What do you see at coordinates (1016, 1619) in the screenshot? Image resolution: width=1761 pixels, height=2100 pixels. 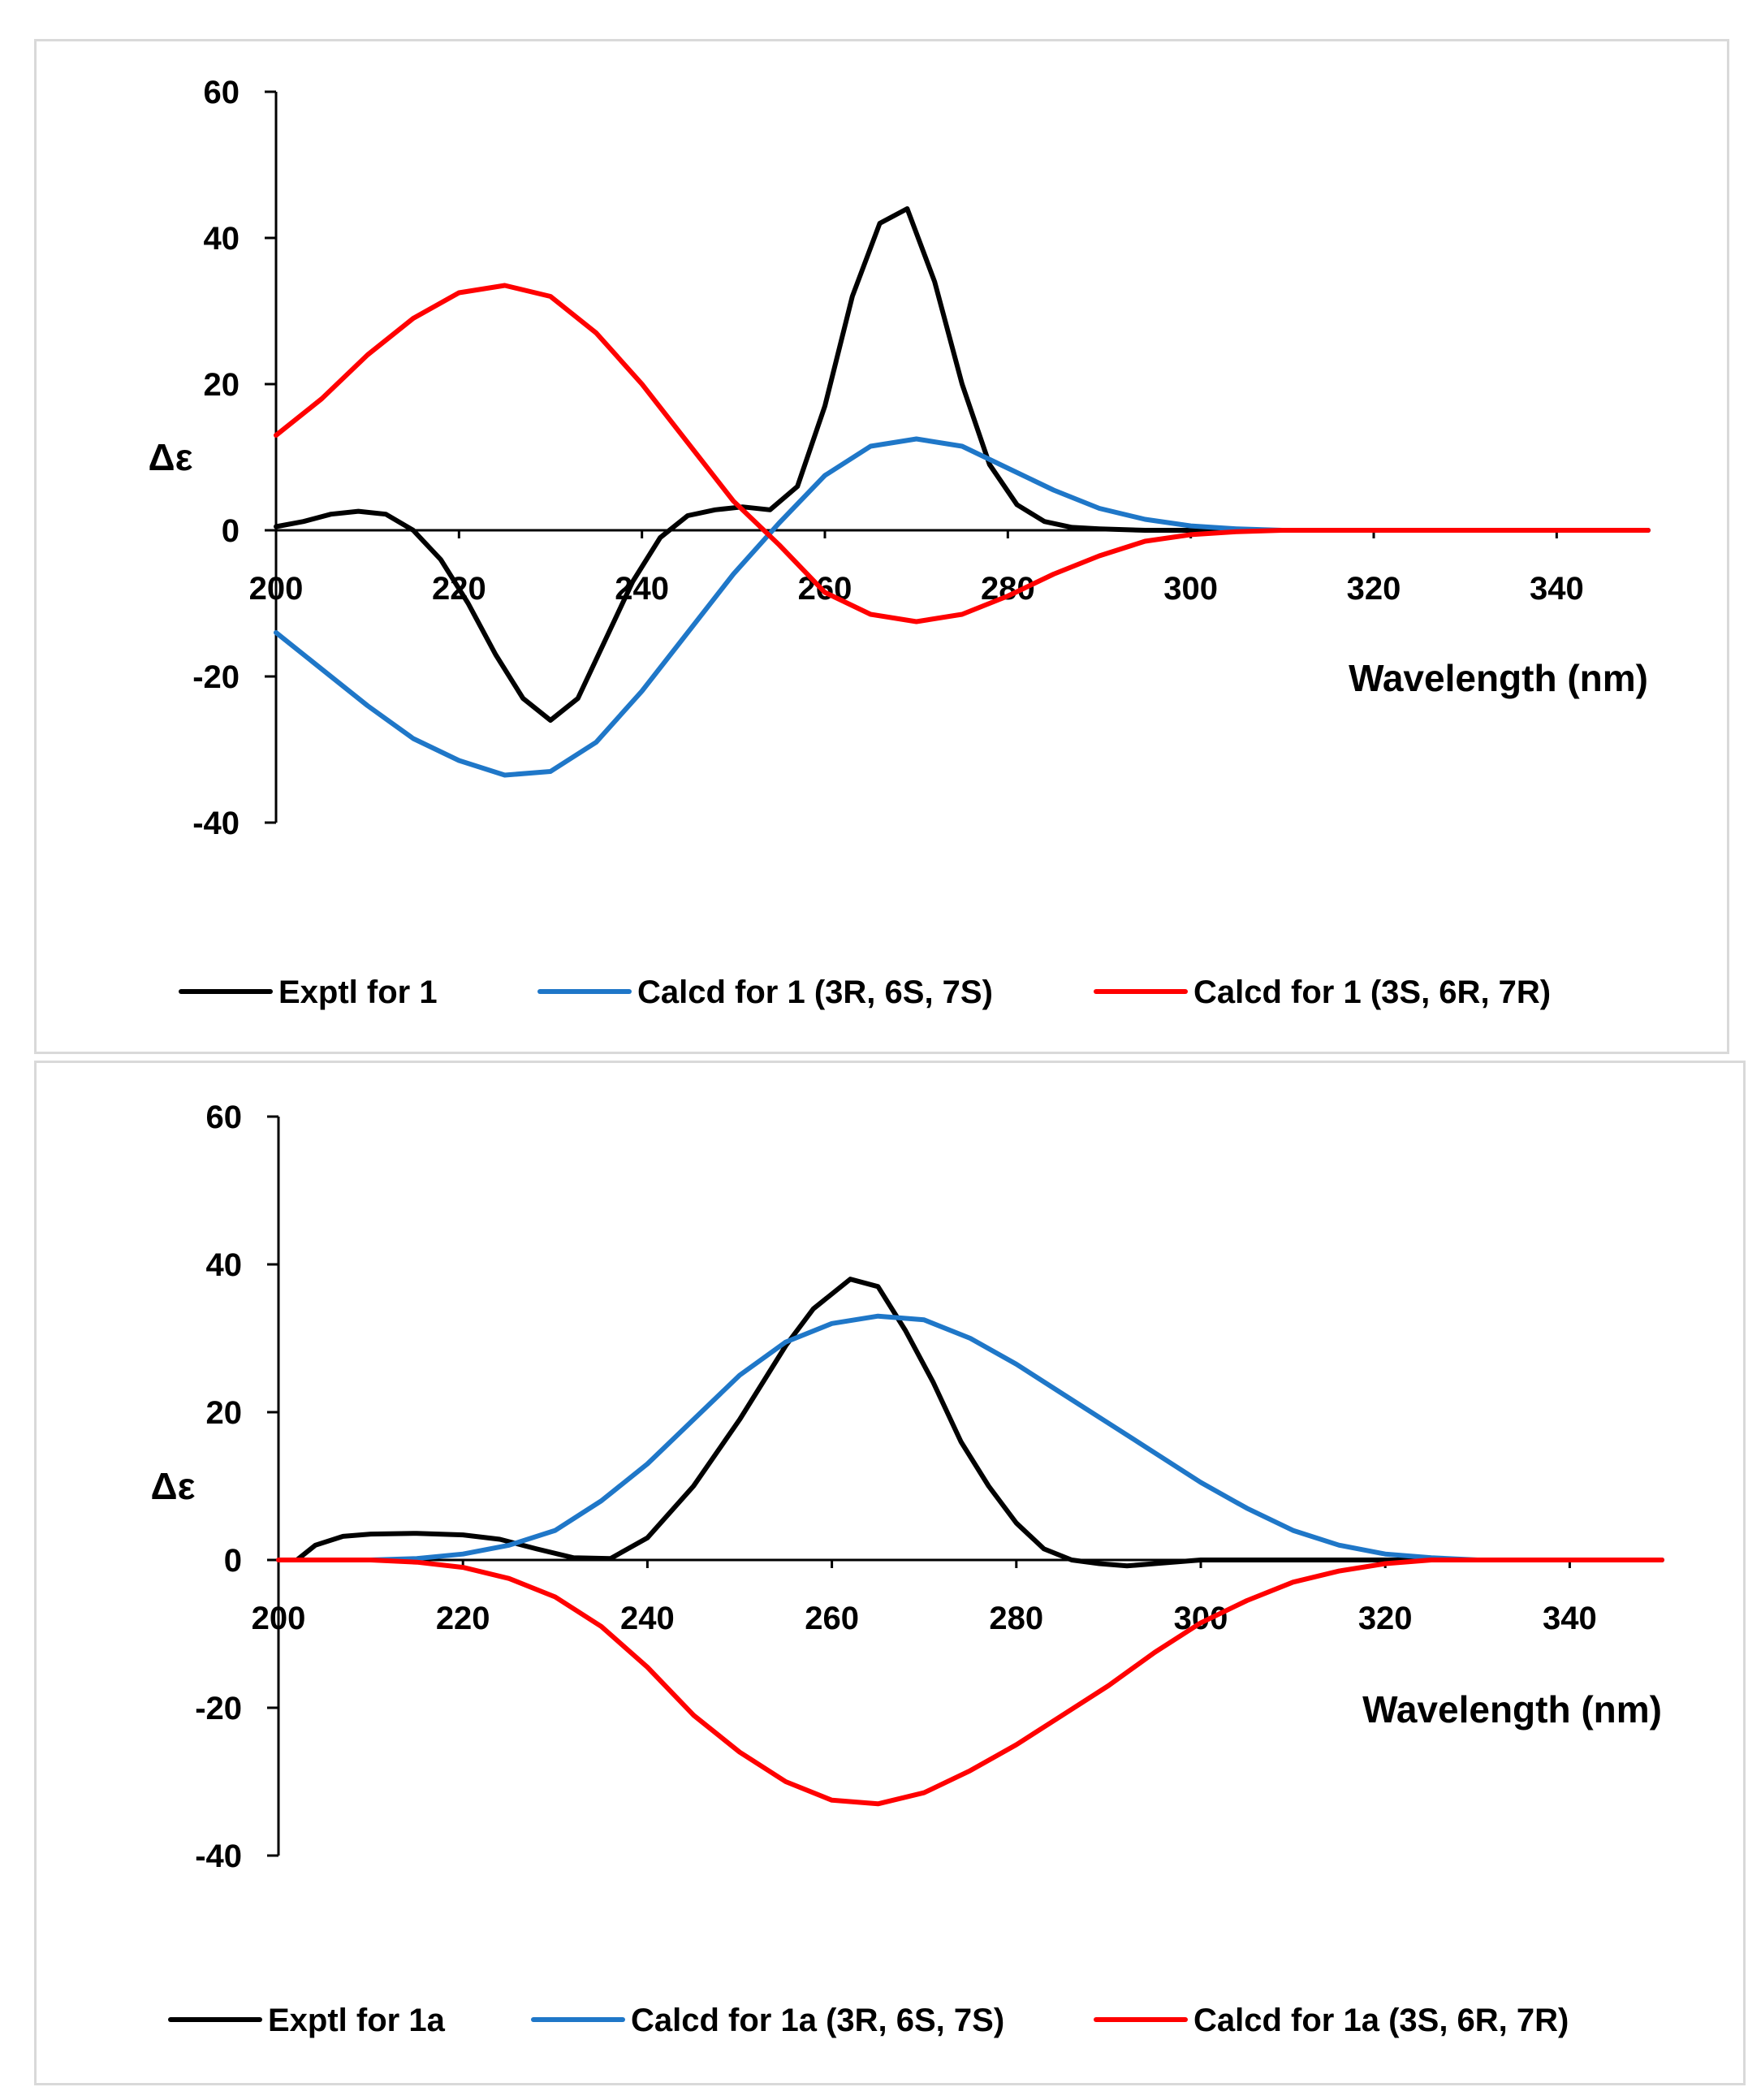 I see `x-tick-label: 280` at bounding box center [1016, 1619].